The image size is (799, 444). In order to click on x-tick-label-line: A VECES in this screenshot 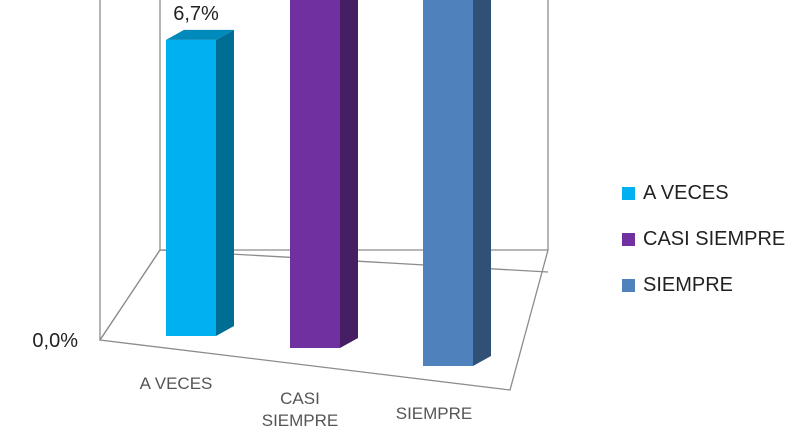, I will do `click(176, 383)`.